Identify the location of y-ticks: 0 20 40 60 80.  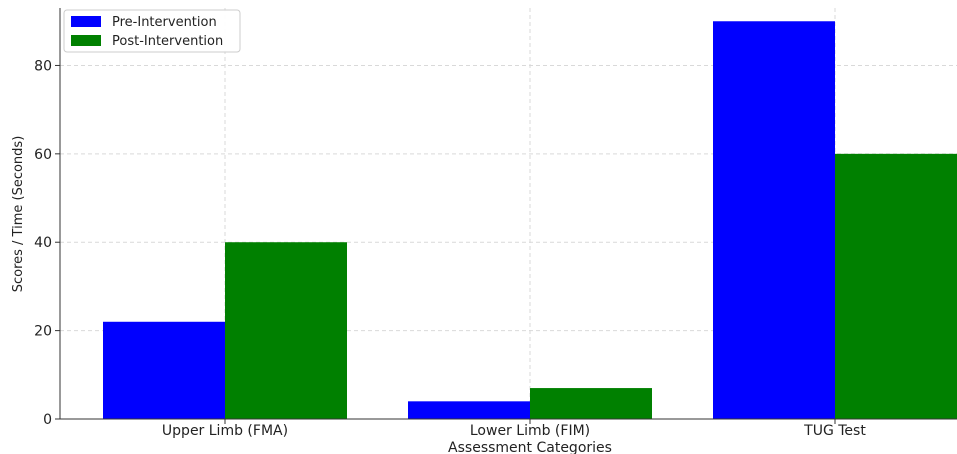
(47, 243).